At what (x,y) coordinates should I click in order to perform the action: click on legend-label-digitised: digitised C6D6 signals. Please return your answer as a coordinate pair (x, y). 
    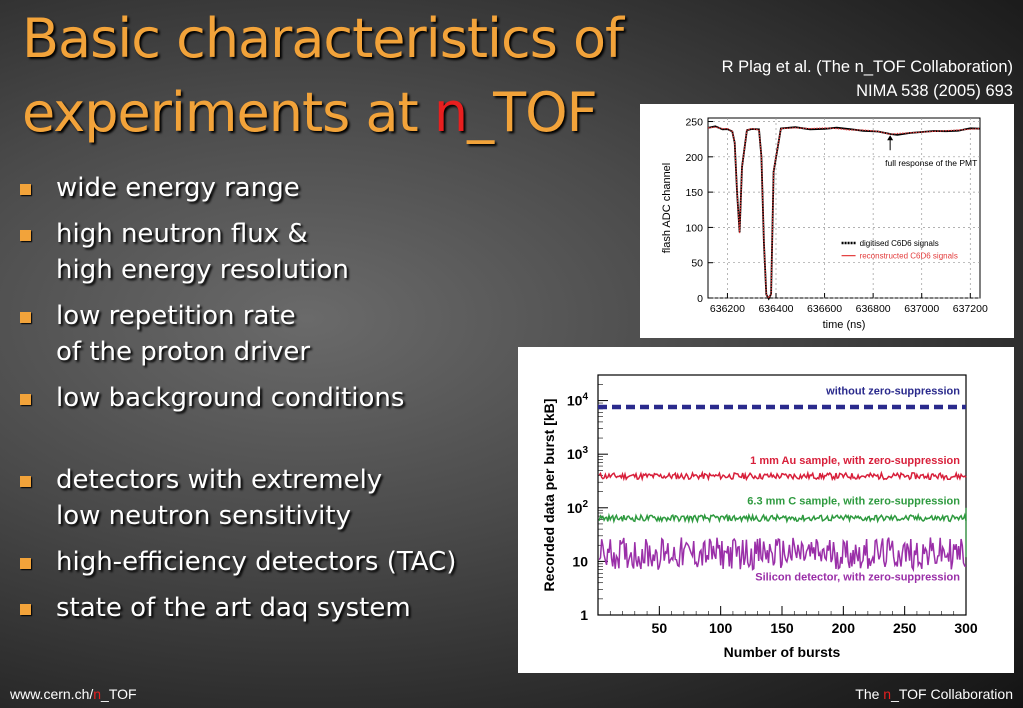
    Looking at the image, I should click on (899, 243).